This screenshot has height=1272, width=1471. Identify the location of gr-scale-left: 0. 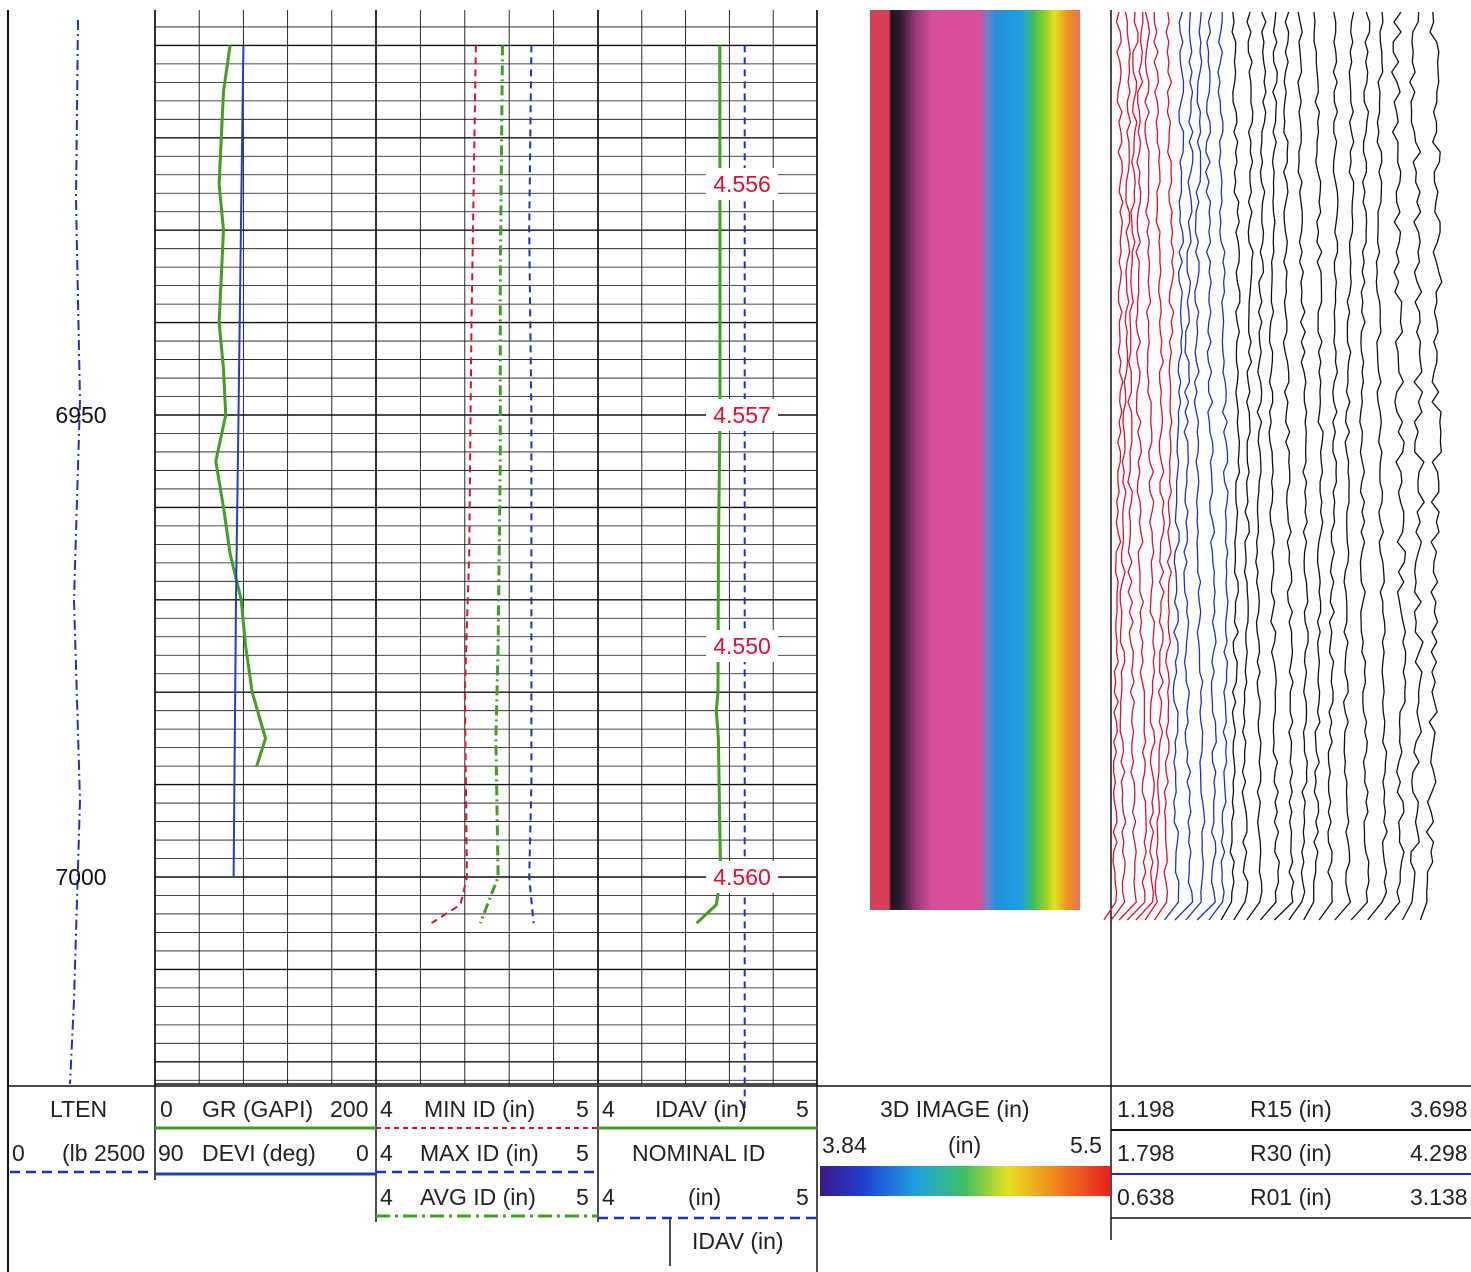
(166, 1109).